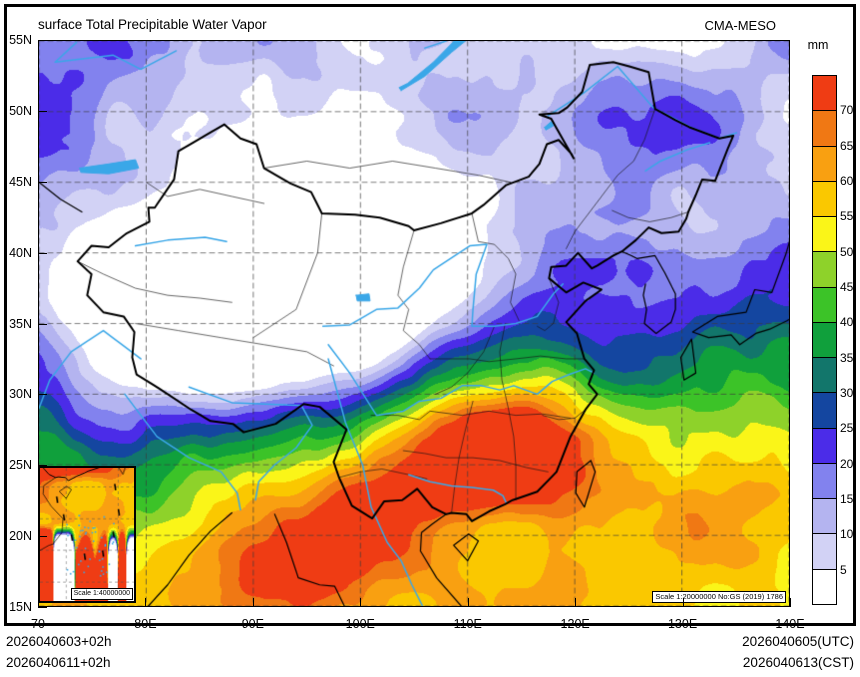  I want to click on colorbar-tick-label: 60, so click(847, 181).